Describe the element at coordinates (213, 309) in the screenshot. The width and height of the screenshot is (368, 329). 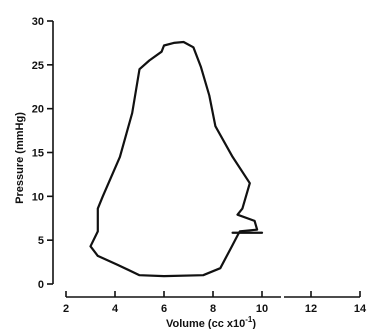
I see `x-tick-label: 8` at that location.